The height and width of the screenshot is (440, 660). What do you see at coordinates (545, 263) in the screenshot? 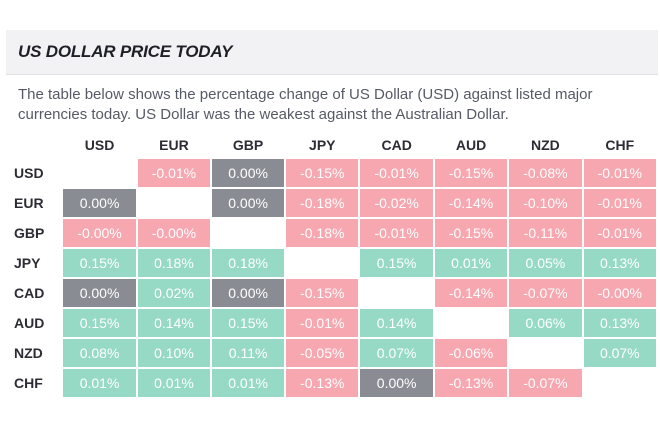
I see `change-cell: 0.05%` at bounding box center [545, 263].